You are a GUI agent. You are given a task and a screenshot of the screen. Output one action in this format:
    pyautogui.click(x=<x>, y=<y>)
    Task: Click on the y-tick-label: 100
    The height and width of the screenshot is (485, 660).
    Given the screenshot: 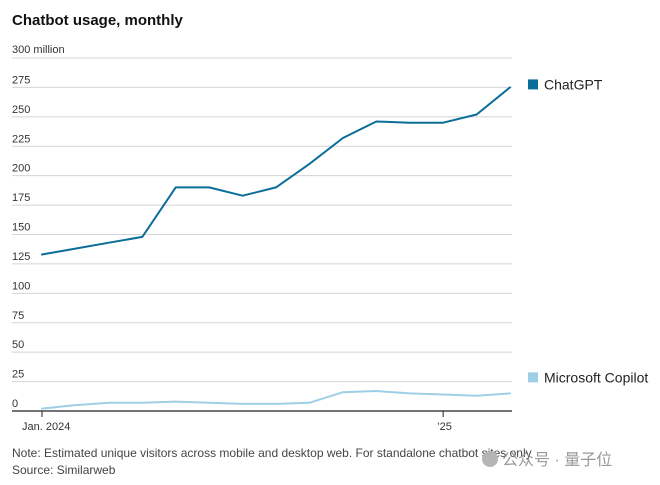 What is the action you would take?
    pyautogui.click(x=21, y=286)
    